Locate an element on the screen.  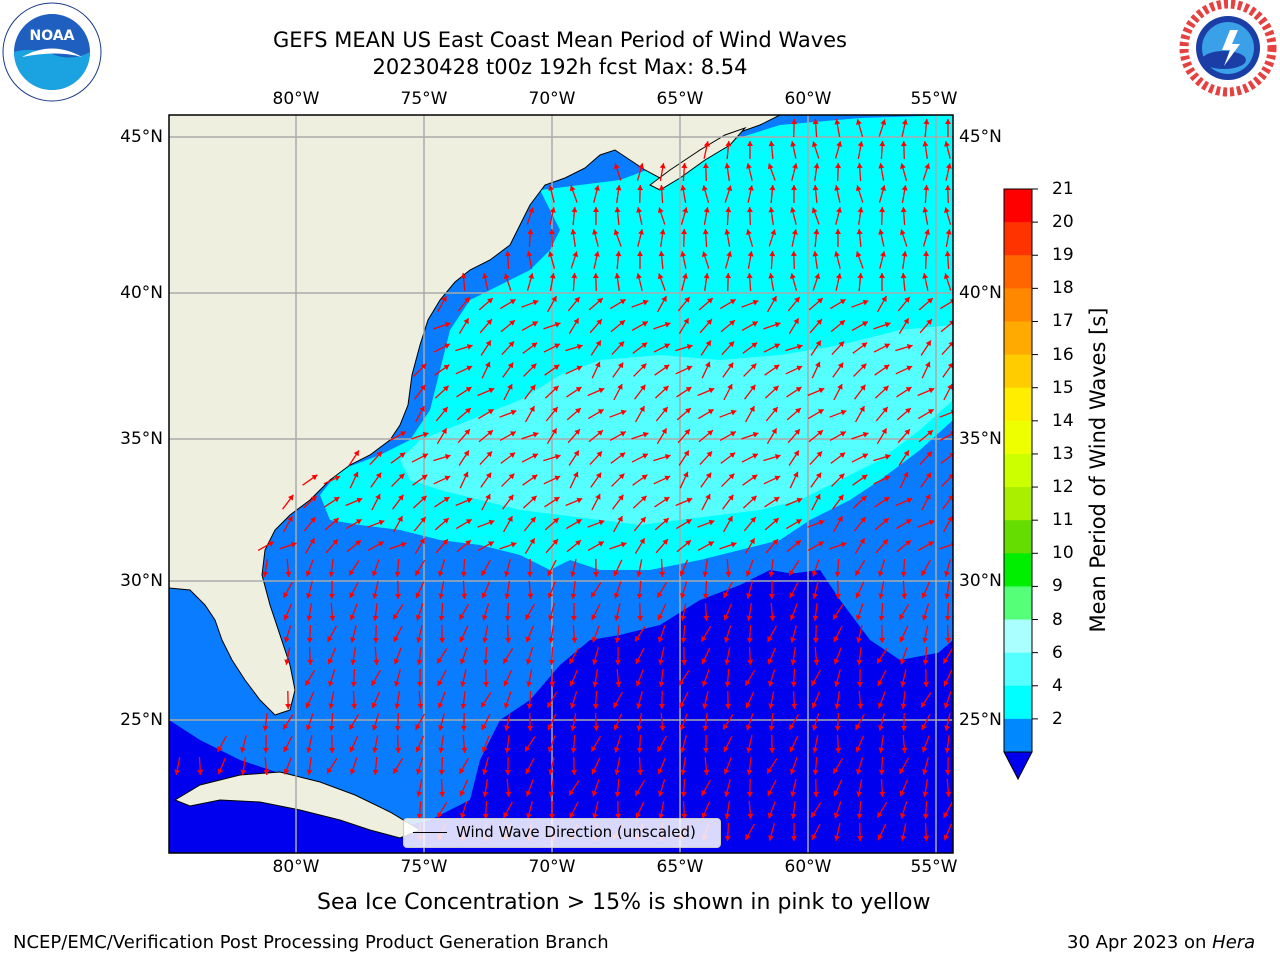
lon-label-bottom: 65°W is located at coordinates (680, 867).